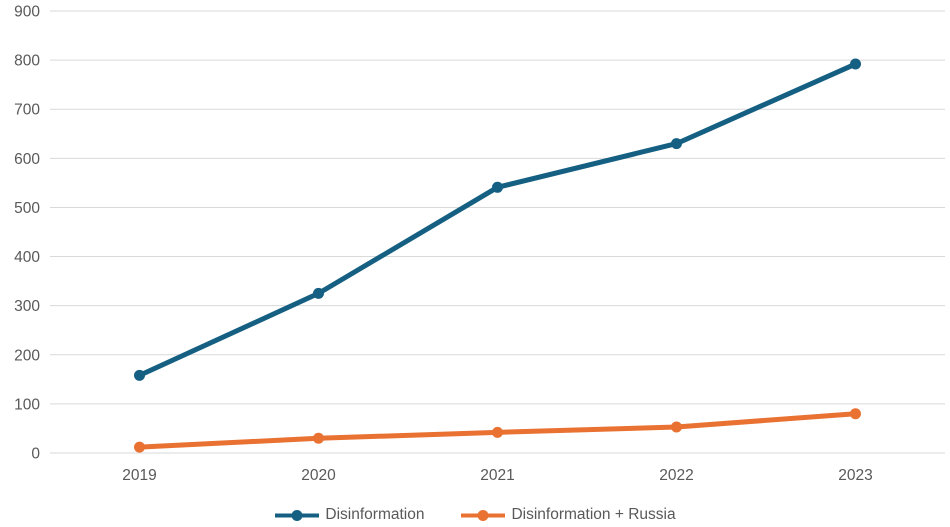 The image size is (950, 527). I want to click on legend-item-disinformation-russia: Disinformation + Russia, so click(568, 515).